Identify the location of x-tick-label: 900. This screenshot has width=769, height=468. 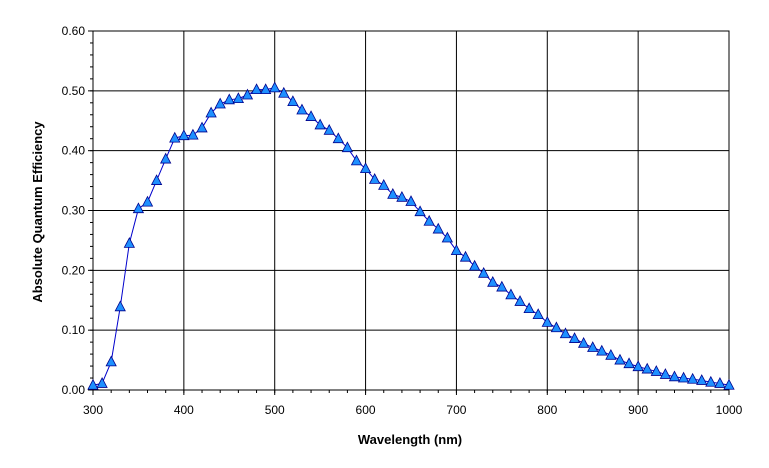
(638, 410).